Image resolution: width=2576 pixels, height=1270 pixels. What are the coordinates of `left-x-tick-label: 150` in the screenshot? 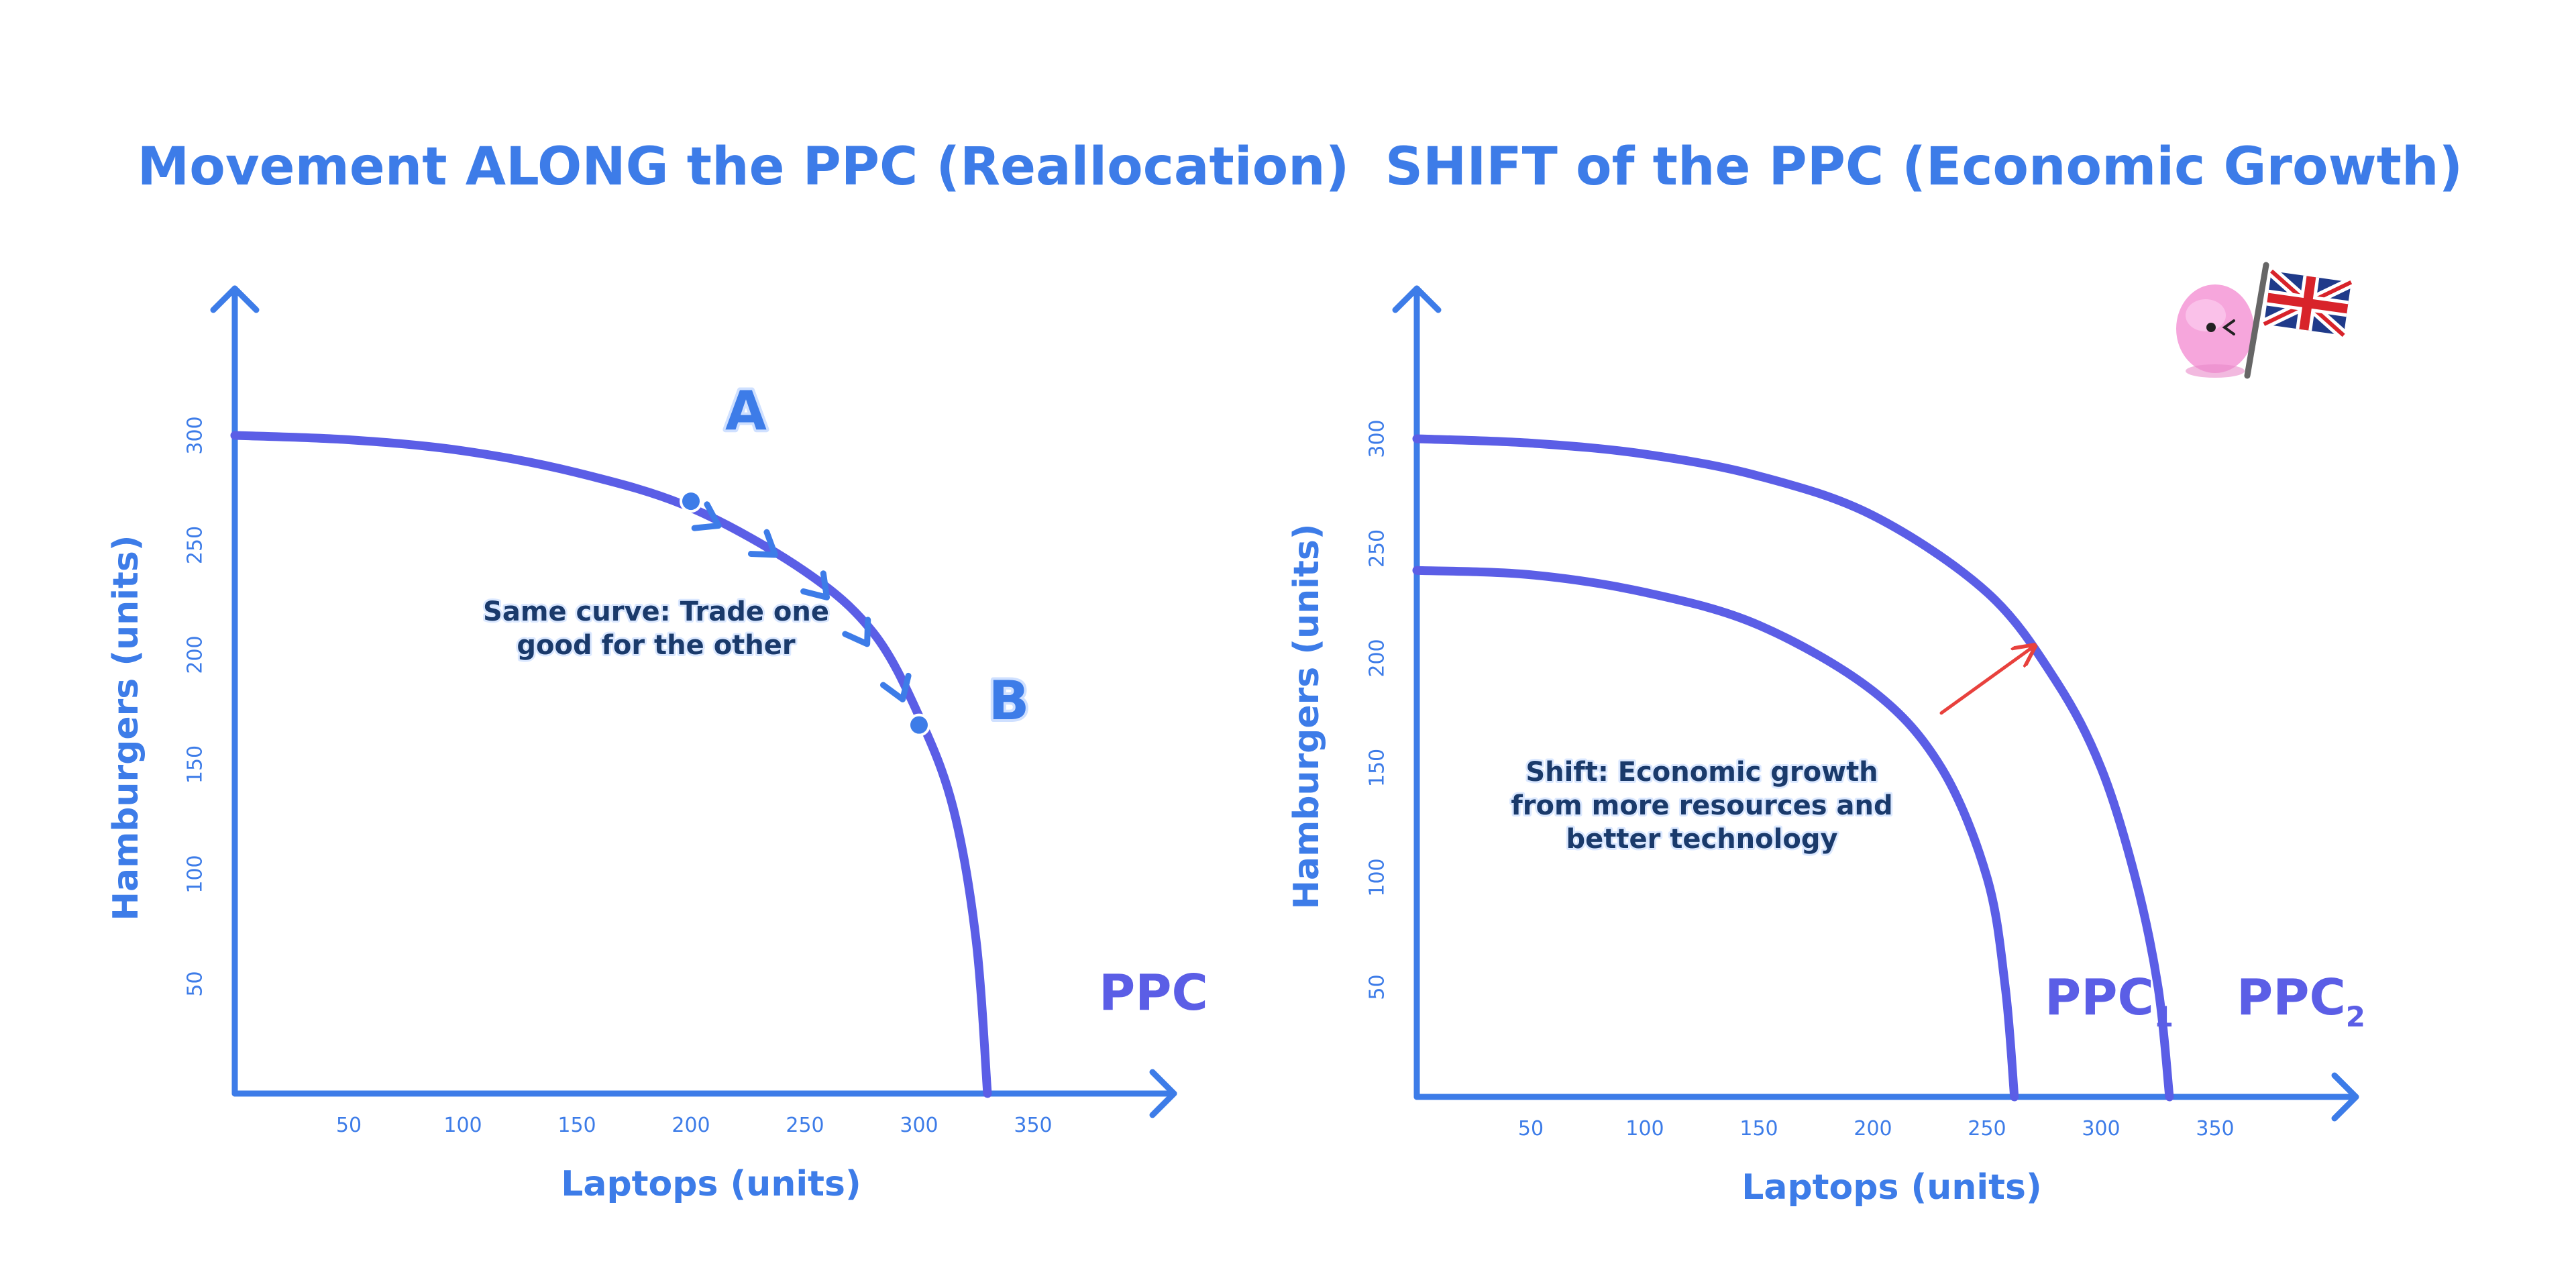 It's located at (576, 1125).